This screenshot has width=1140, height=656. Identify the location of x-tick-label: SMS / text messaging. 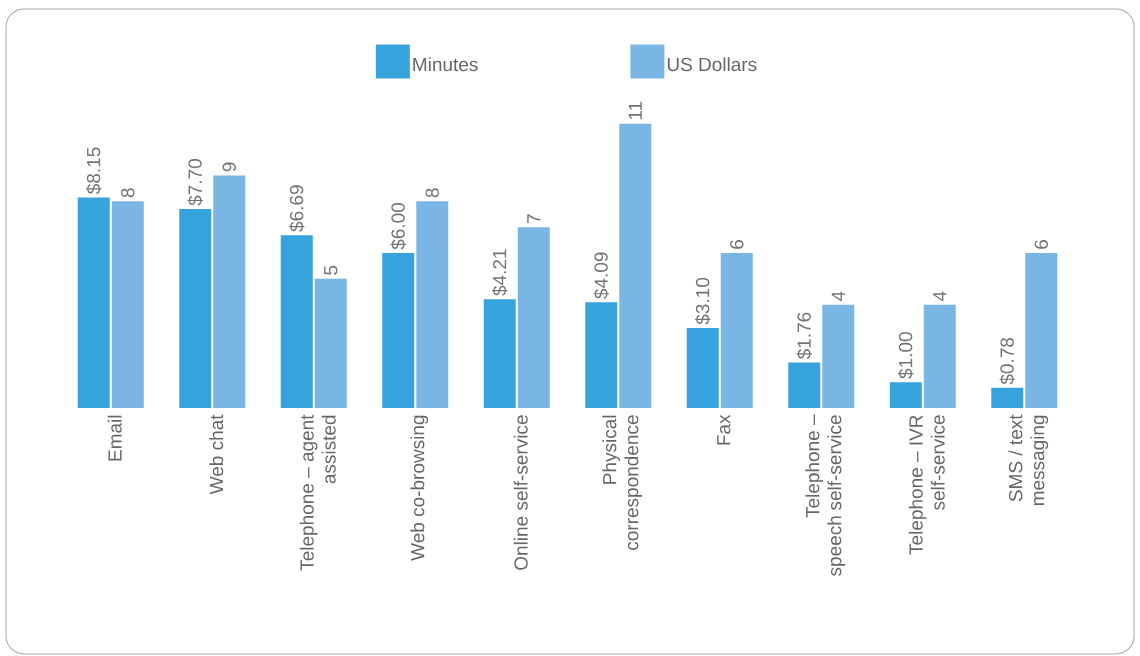
(1028, 460).